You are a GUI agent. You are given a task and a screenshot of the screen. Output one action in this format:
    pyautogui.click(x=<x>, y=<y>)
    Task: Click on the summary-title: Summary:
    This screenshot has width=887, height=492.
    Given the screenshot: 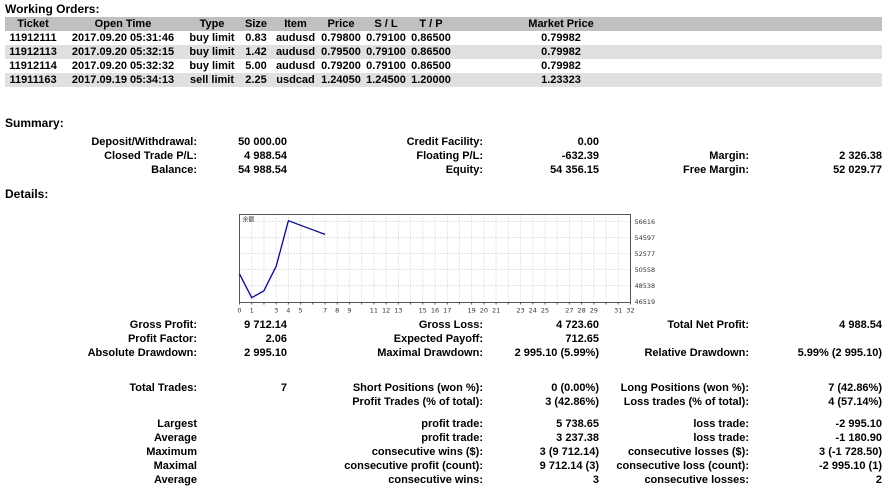 What is the action you would take?
    pyautogui.click(x=34, y=123)
    